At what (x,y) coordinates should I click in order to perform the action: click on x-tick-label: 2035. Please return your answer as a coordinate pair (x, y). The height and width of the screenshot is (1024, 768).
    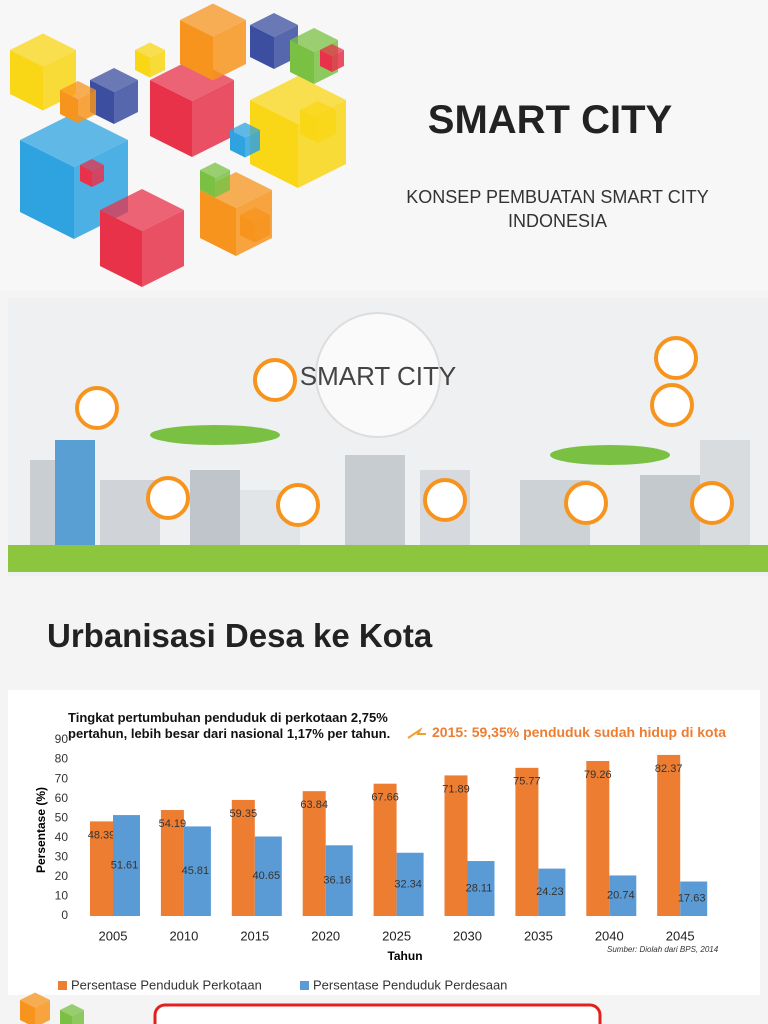
    Looking at the image, I should click on (538, 935).